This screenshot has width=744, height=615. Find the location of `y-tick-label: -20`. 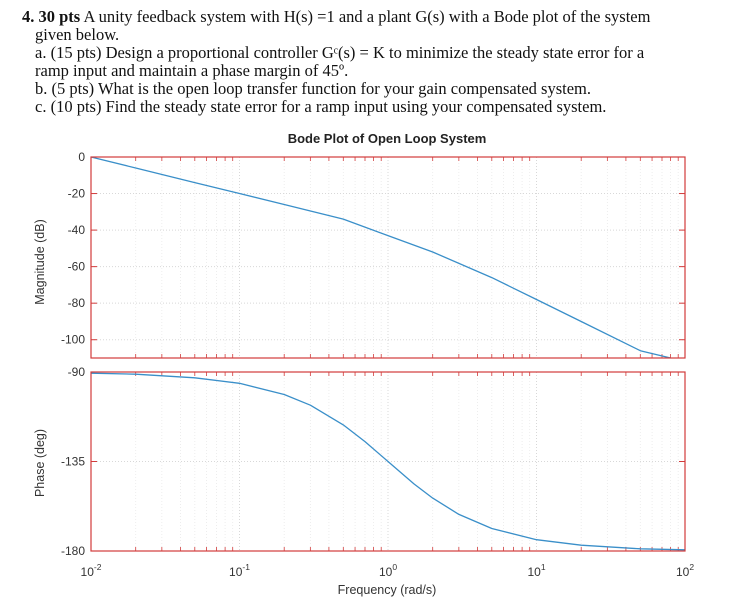

y-tick-label: -20 is located at coordinates (77, 194).